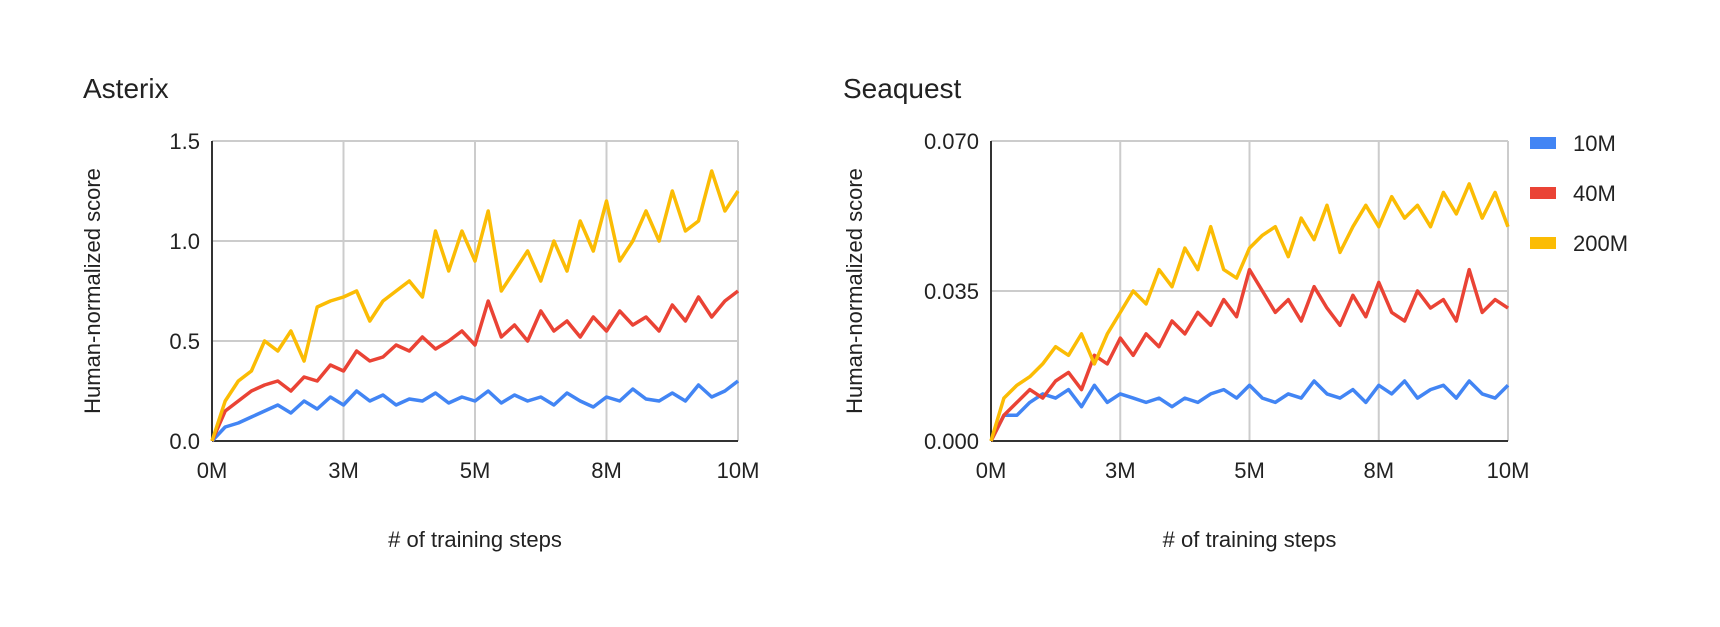  What do you see at coordinates (1600, 243) in the screenshot?
I see `legend-label: 200M` at bounding box center [1600, 243].